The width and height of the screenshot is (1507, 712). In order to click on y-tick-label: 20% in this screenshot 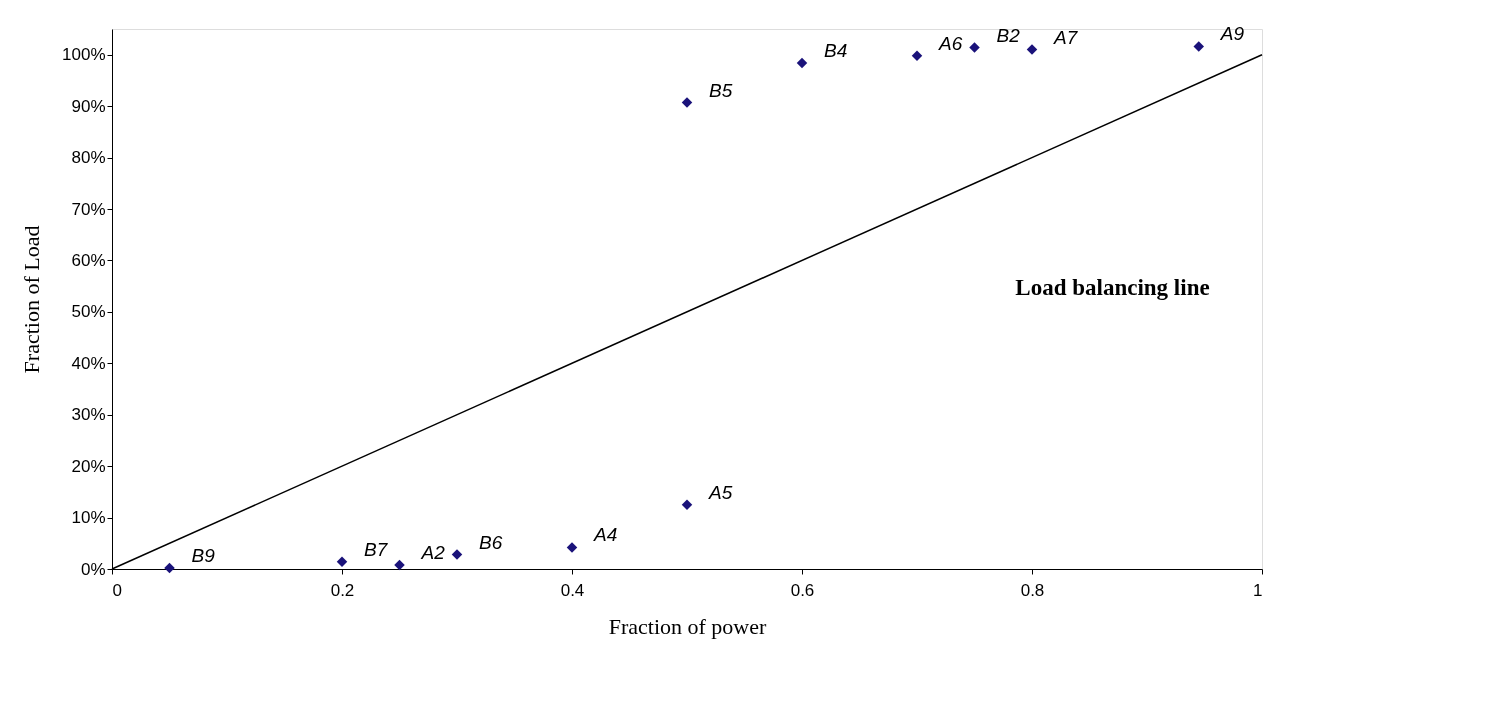, I will do `click(88, 466)`.